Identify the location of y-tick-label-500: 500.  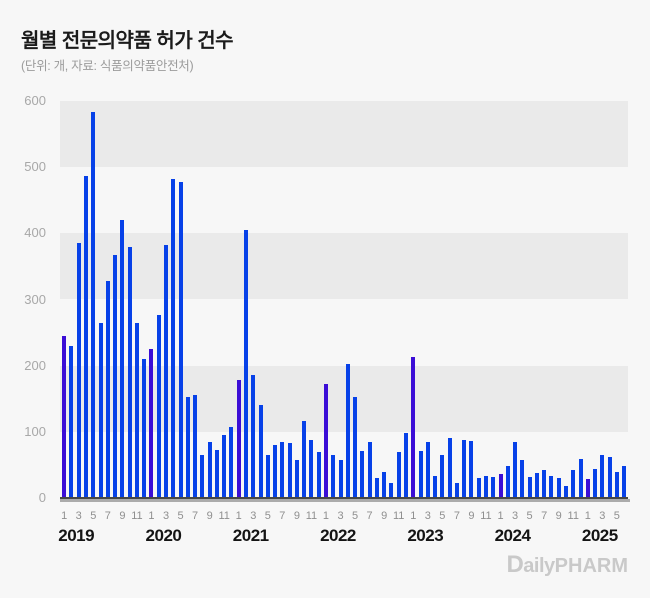
(35, 167).